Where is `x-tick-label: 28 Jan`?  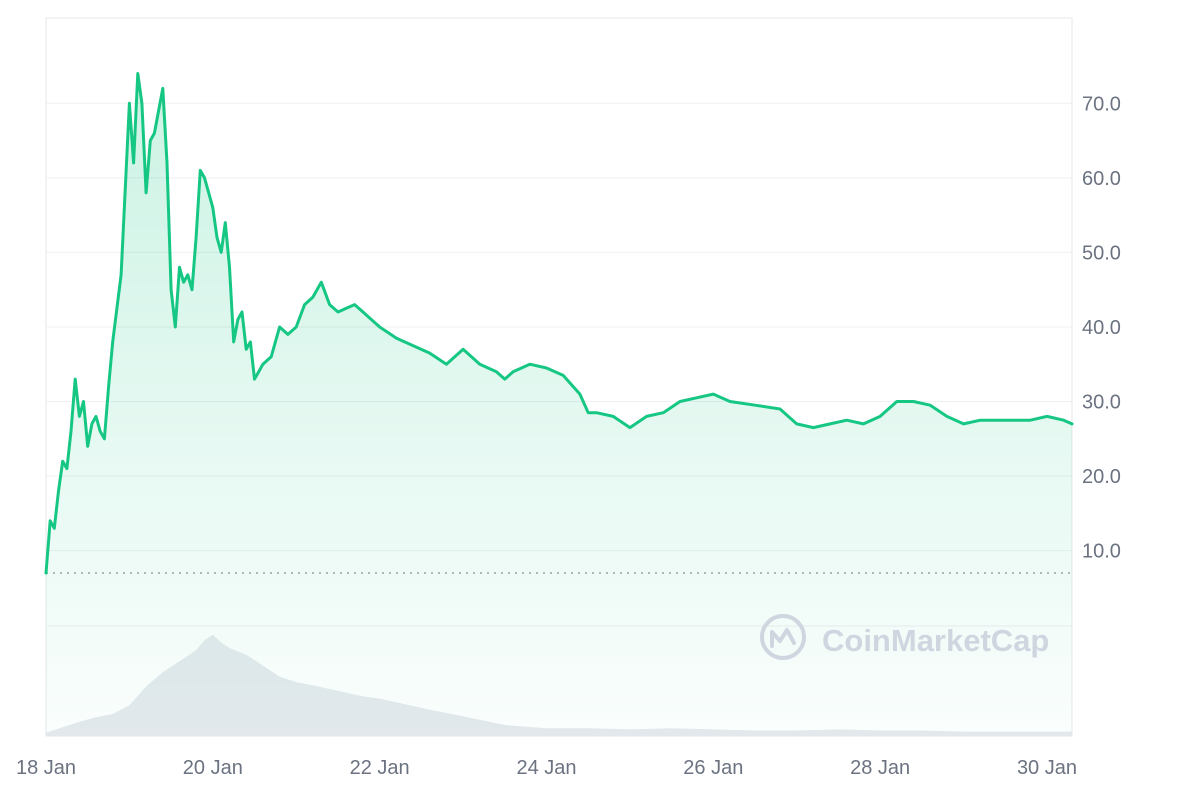 x-tick-label: 28 Jan is located at coordinates (880, 768).